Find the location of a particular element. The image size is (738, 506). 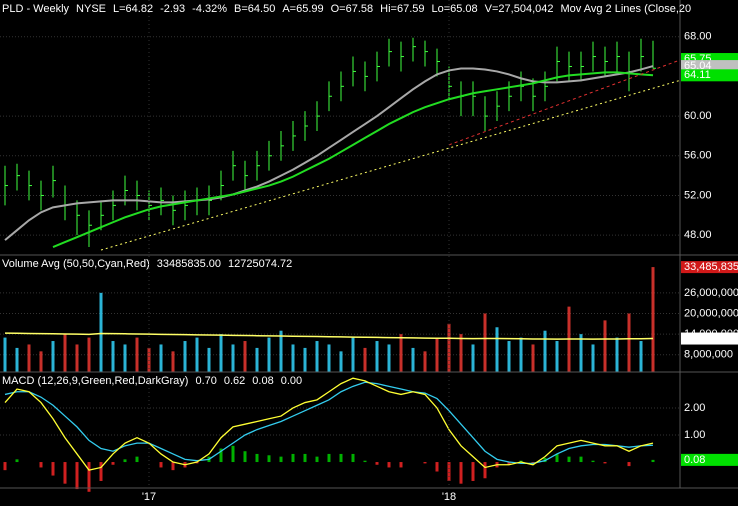

value-box-label: 33,485,835 is located at coordinates (711, 267).